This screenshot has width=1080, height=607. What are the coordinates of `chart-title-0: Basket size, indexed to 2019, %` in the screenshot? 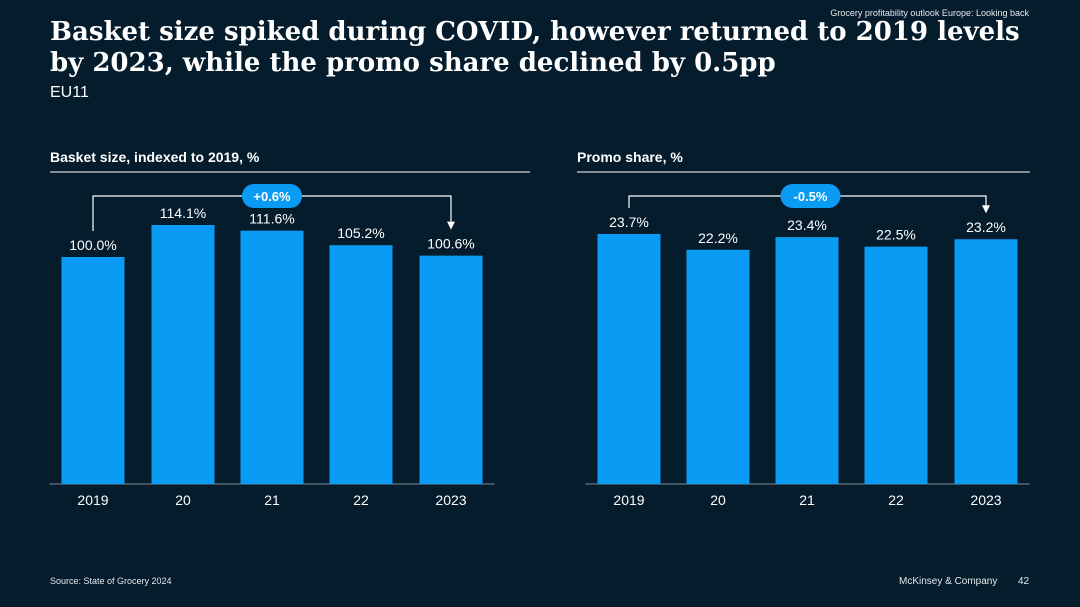 It's located at (155, 157).